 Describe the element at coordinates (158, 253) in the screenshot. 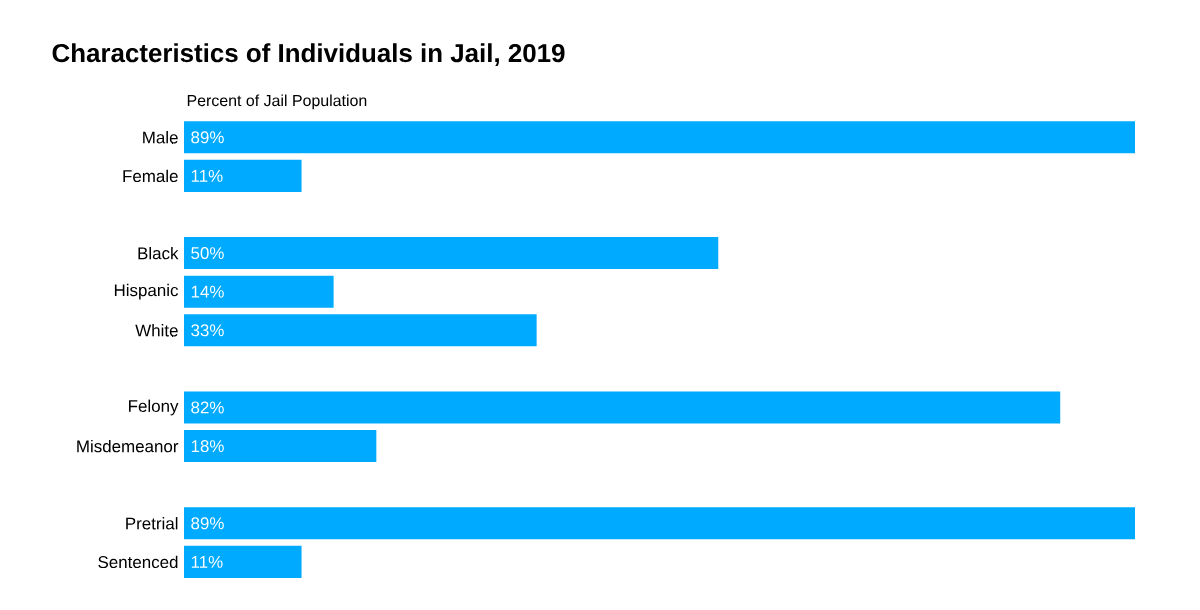

I see `y-tick-label: Black` at that location.